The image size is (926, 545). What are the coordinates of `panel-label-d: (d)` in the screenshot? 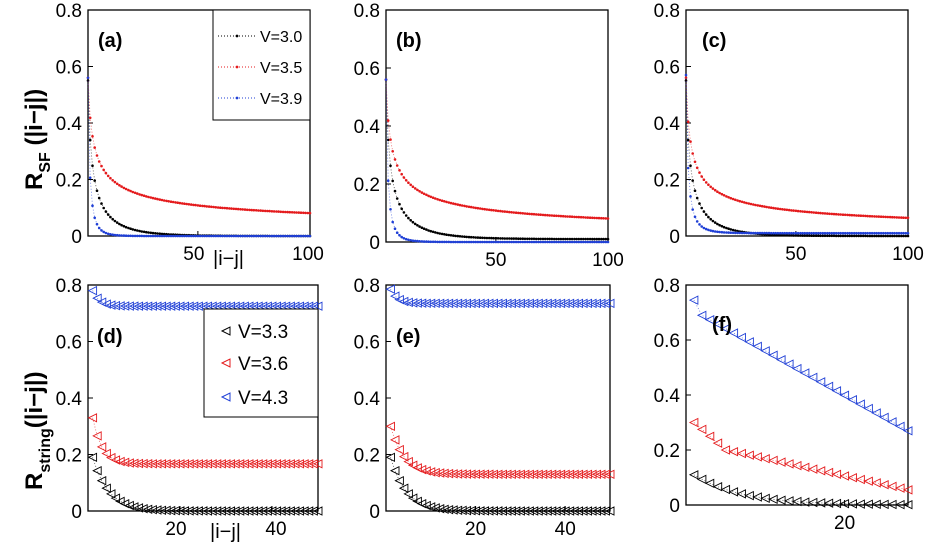 It's located at (110, 337).